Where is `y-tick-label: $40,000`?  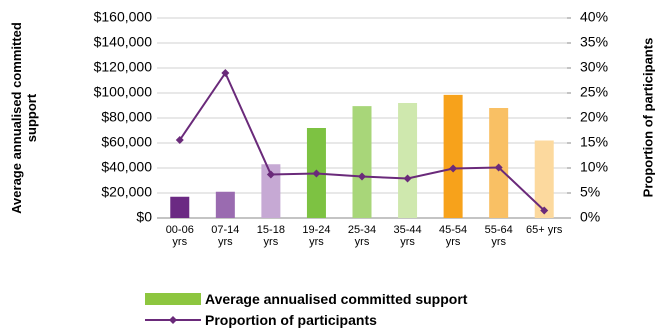 y-tick-label: $40,000 is located at coordinates (126, 167).